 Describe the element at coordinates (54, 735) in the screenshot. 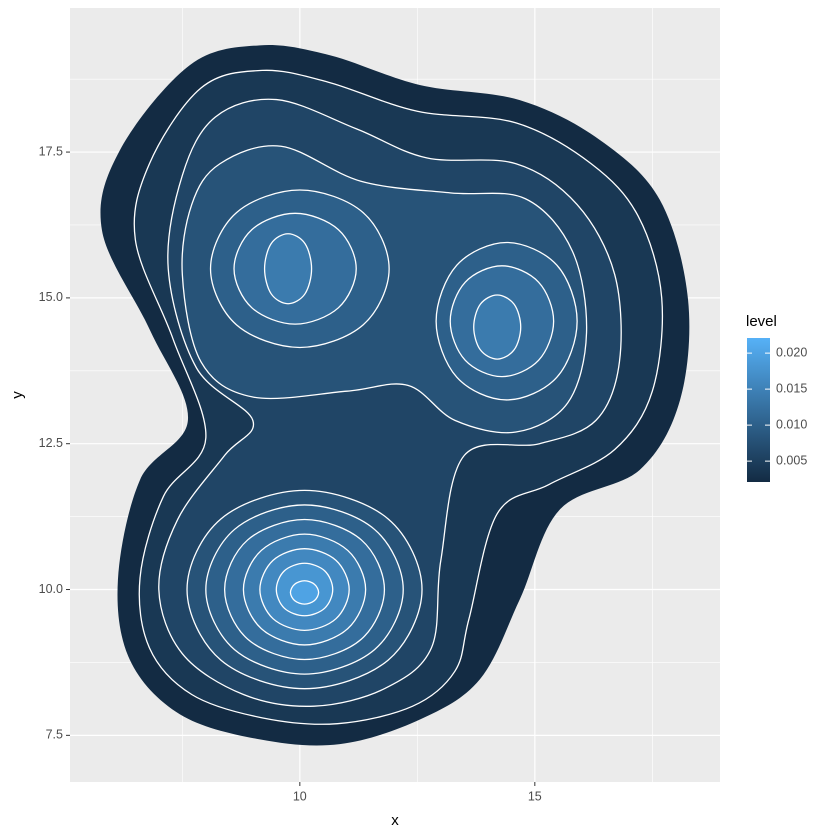

I see `y-tick-label: 7.5` at that location.